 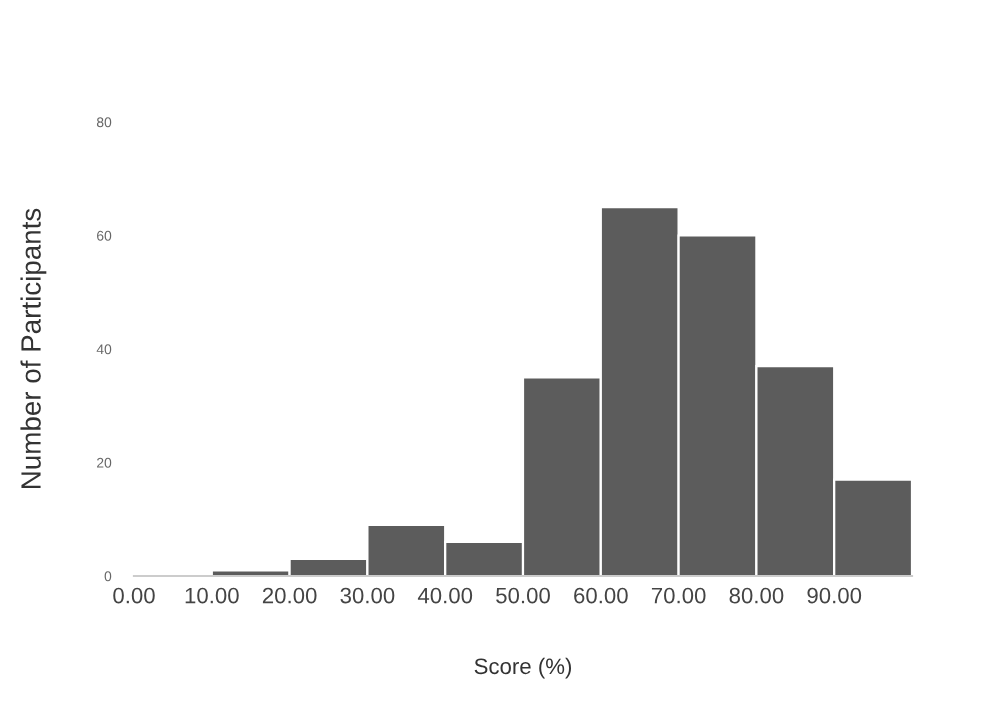 What do you see at coordinates (678, 595) in the screenshot?
I see `x-tick-label: 70.00` at bounding box center [678, 595].